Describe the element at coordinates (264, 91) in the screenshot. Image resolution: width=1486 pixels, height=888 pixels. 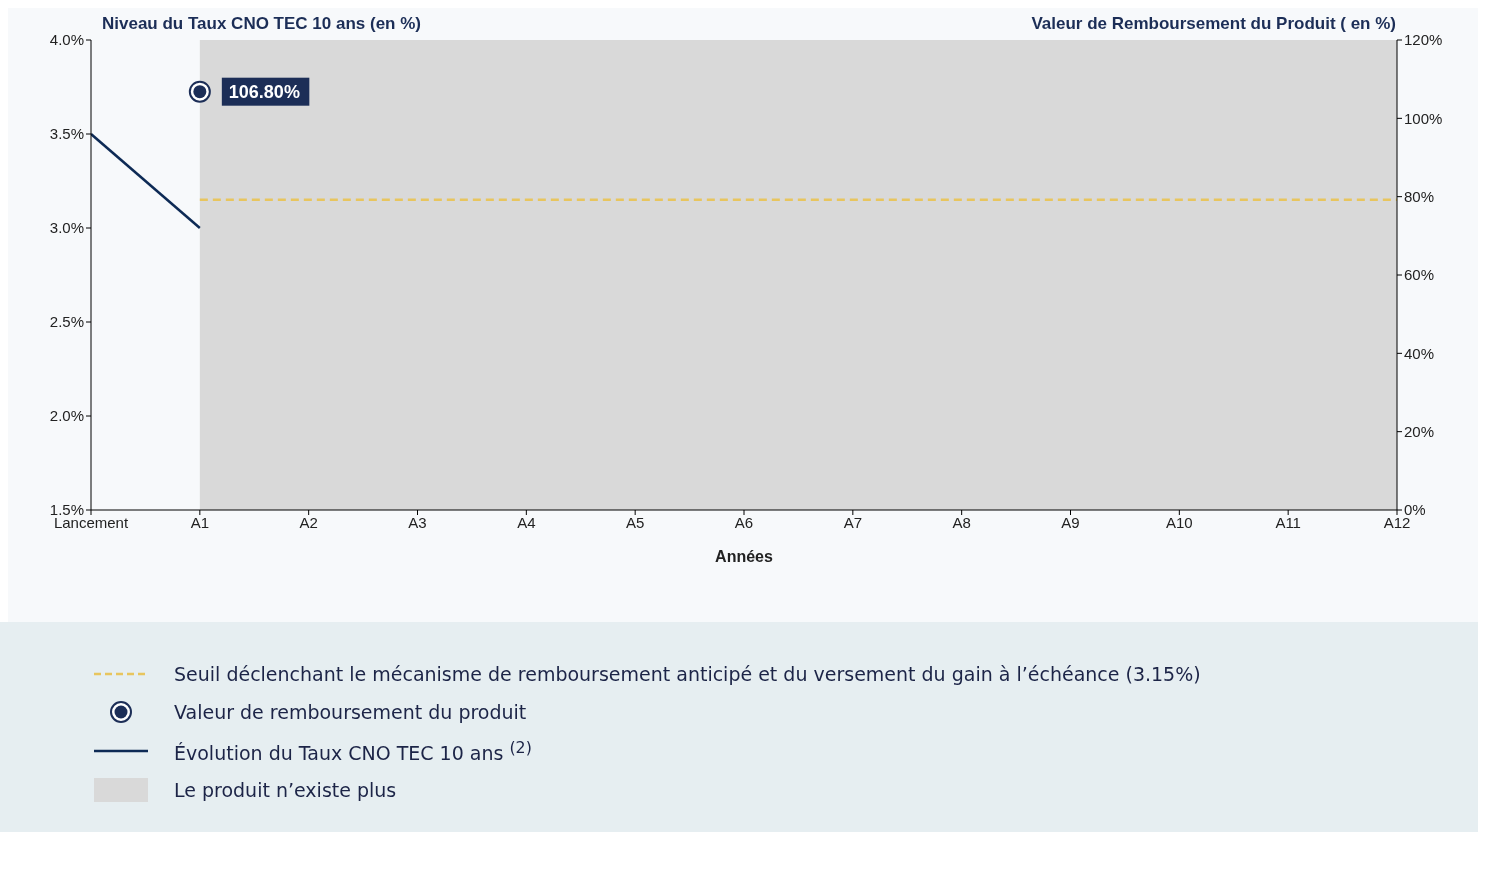
I see `data-label: 106.80%` at that location.